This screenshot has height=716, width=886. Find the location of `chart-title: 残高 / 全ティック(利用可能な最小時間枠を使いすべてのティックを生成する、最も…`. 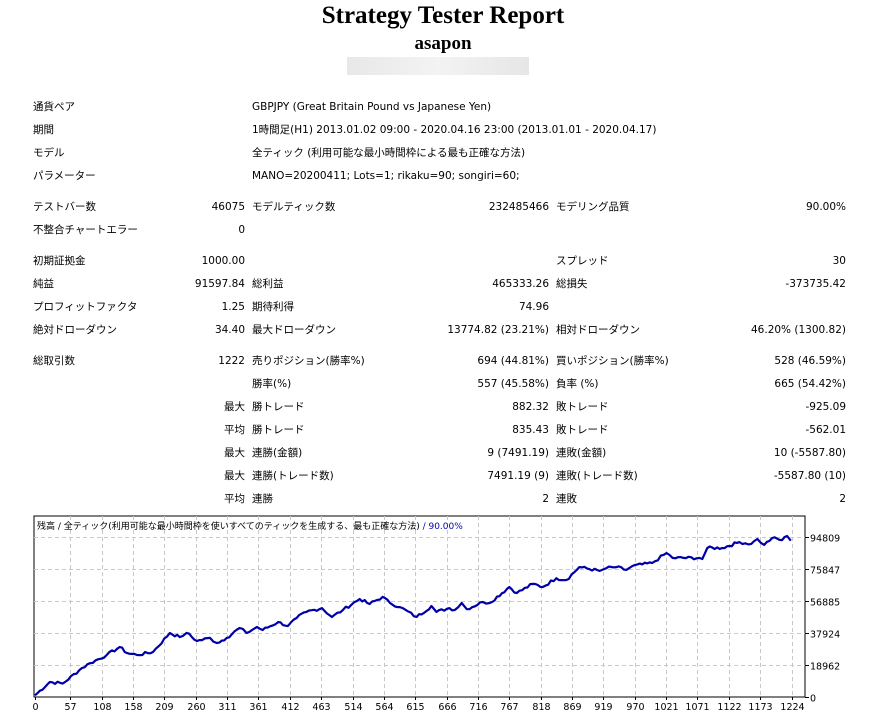

chart-title: 残高 / 全ティック(利用可能な最小時間枠を使いすべてのティックを生成する、最も… is located at coordinates (228, 527).